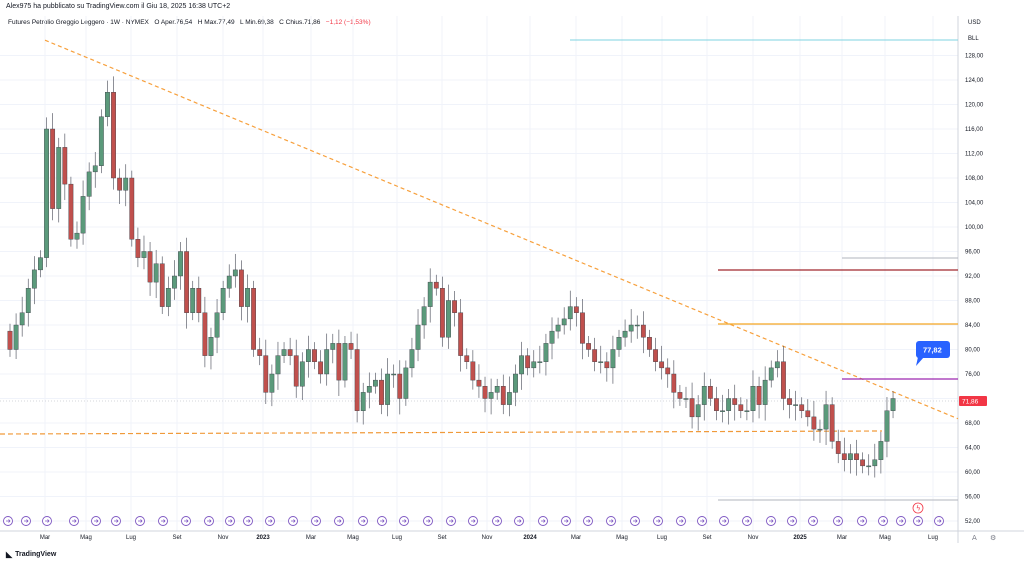 Image resolution: width=1024 pixels, height=564 pixels. I want to click on time-tick-label: 2025, so click(800, 538).